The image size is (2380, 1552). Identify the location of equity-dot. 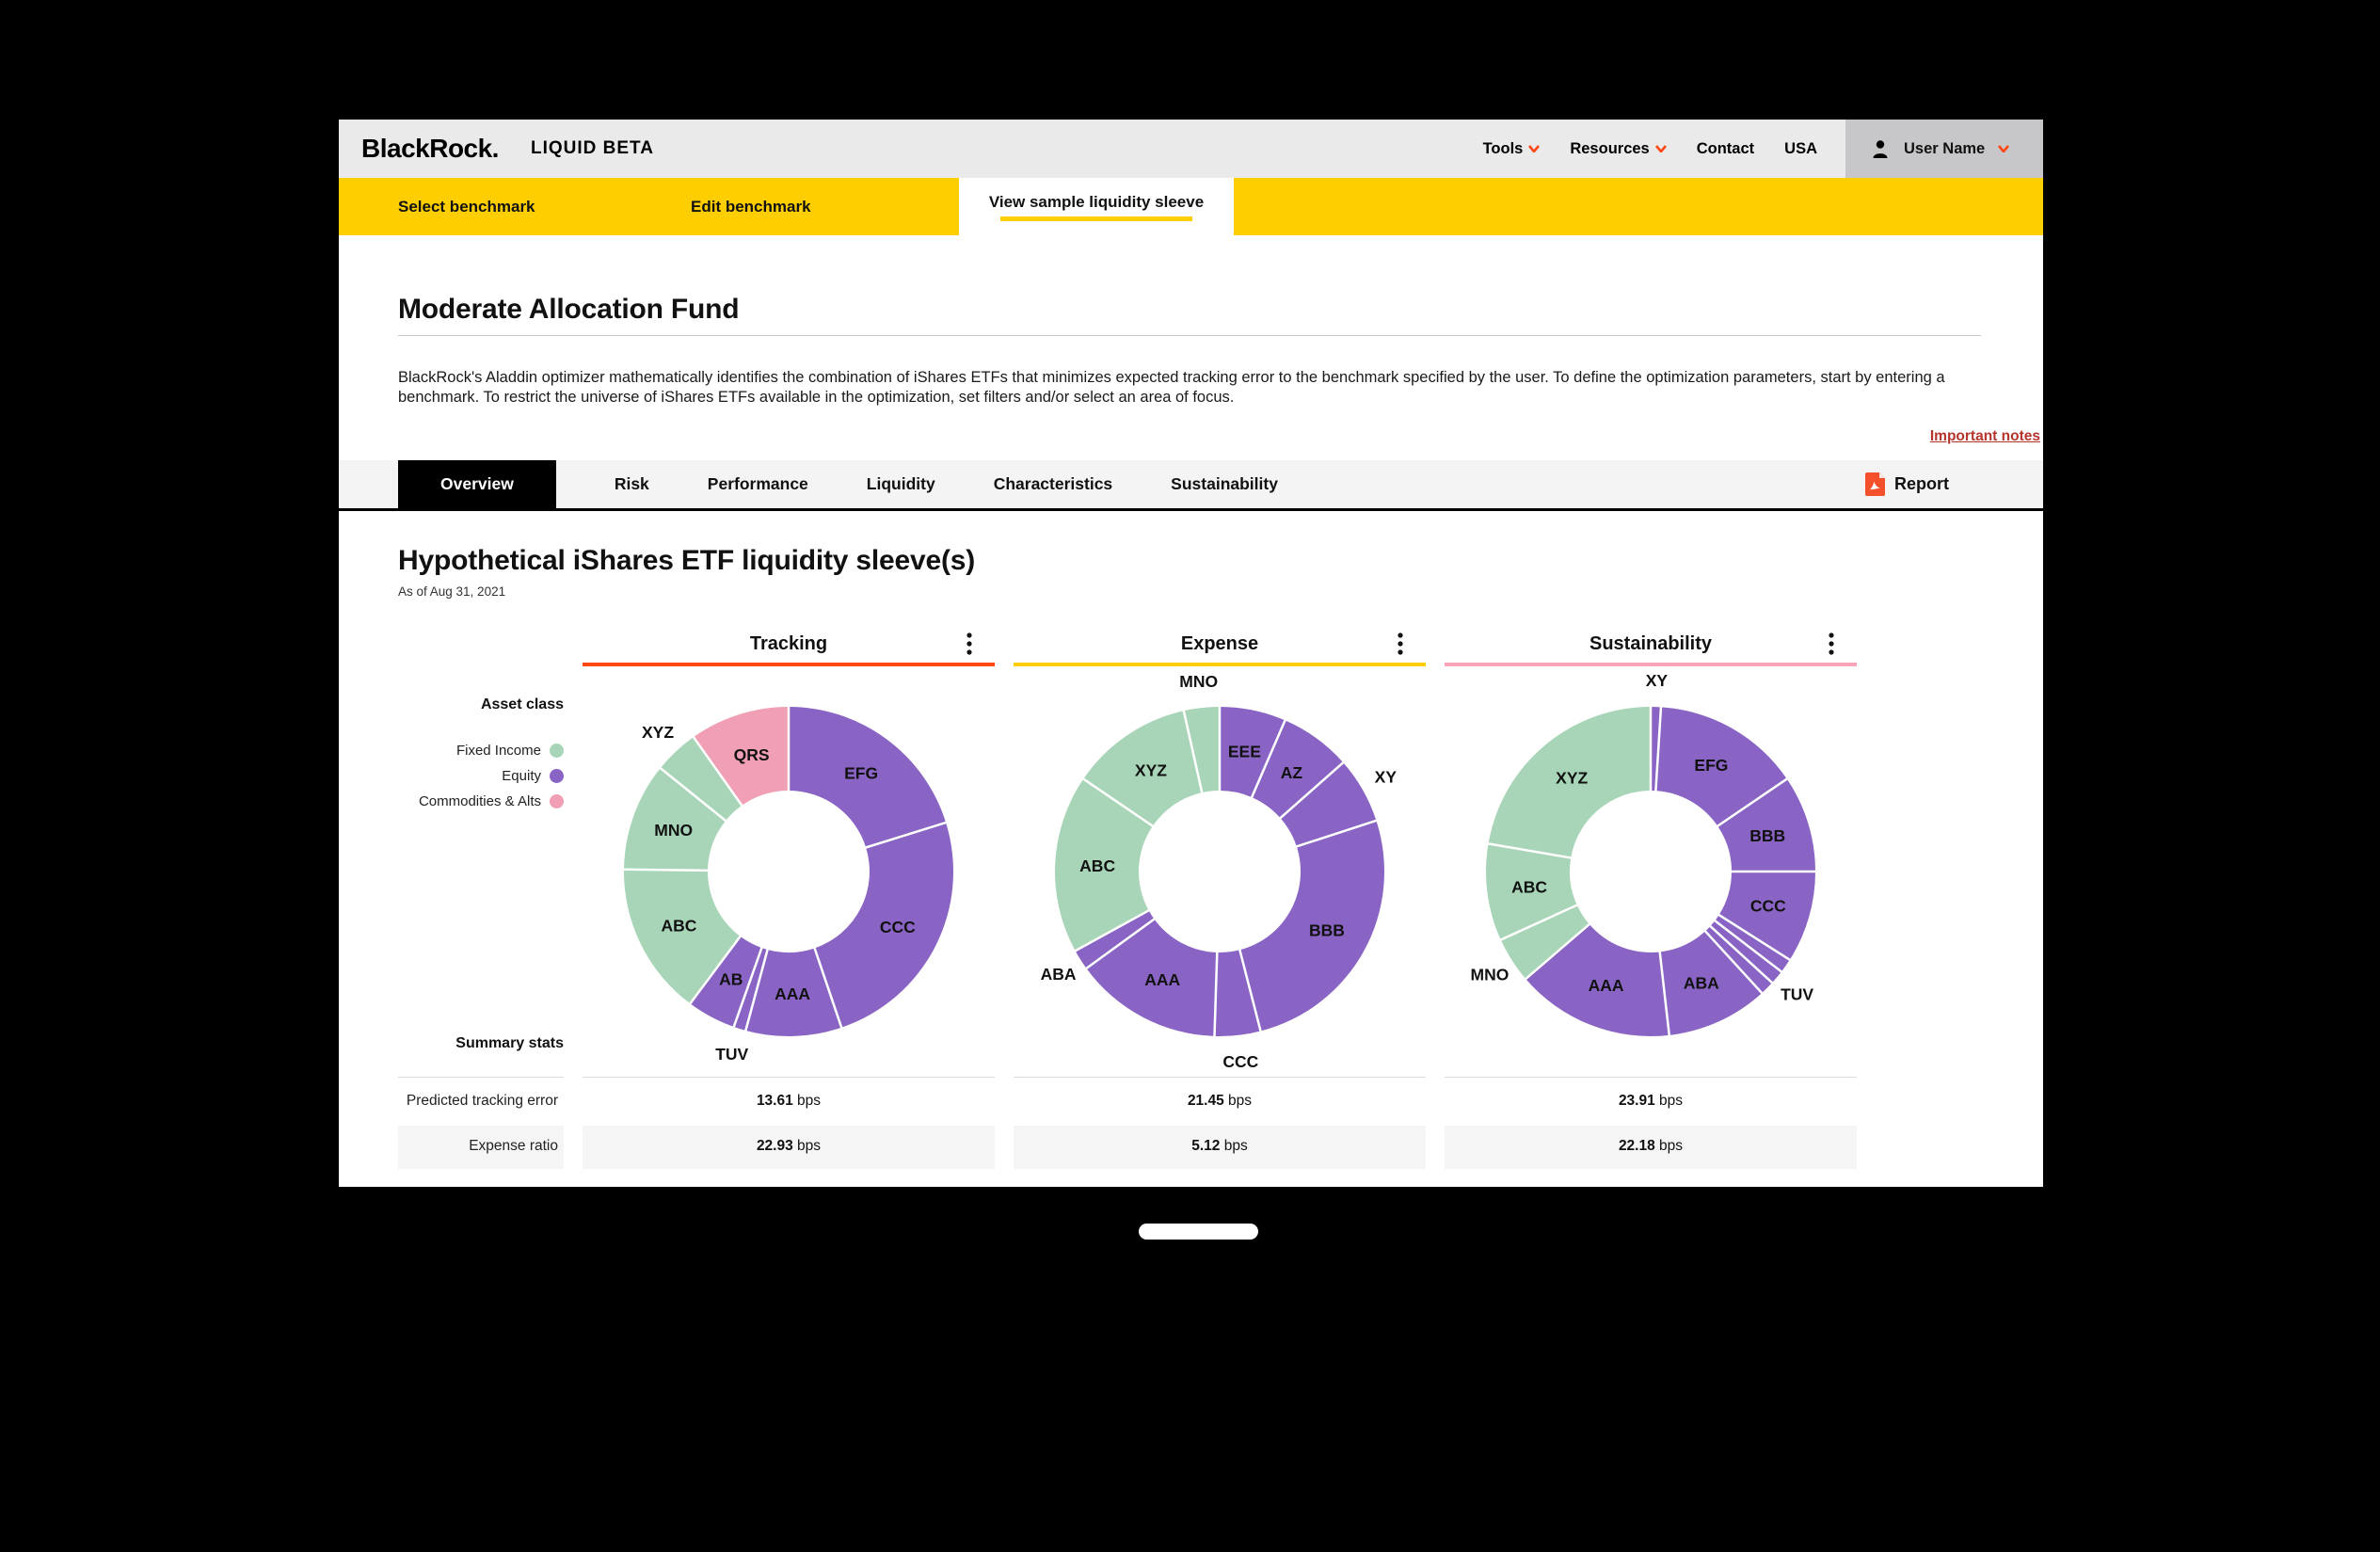
(557, 776).